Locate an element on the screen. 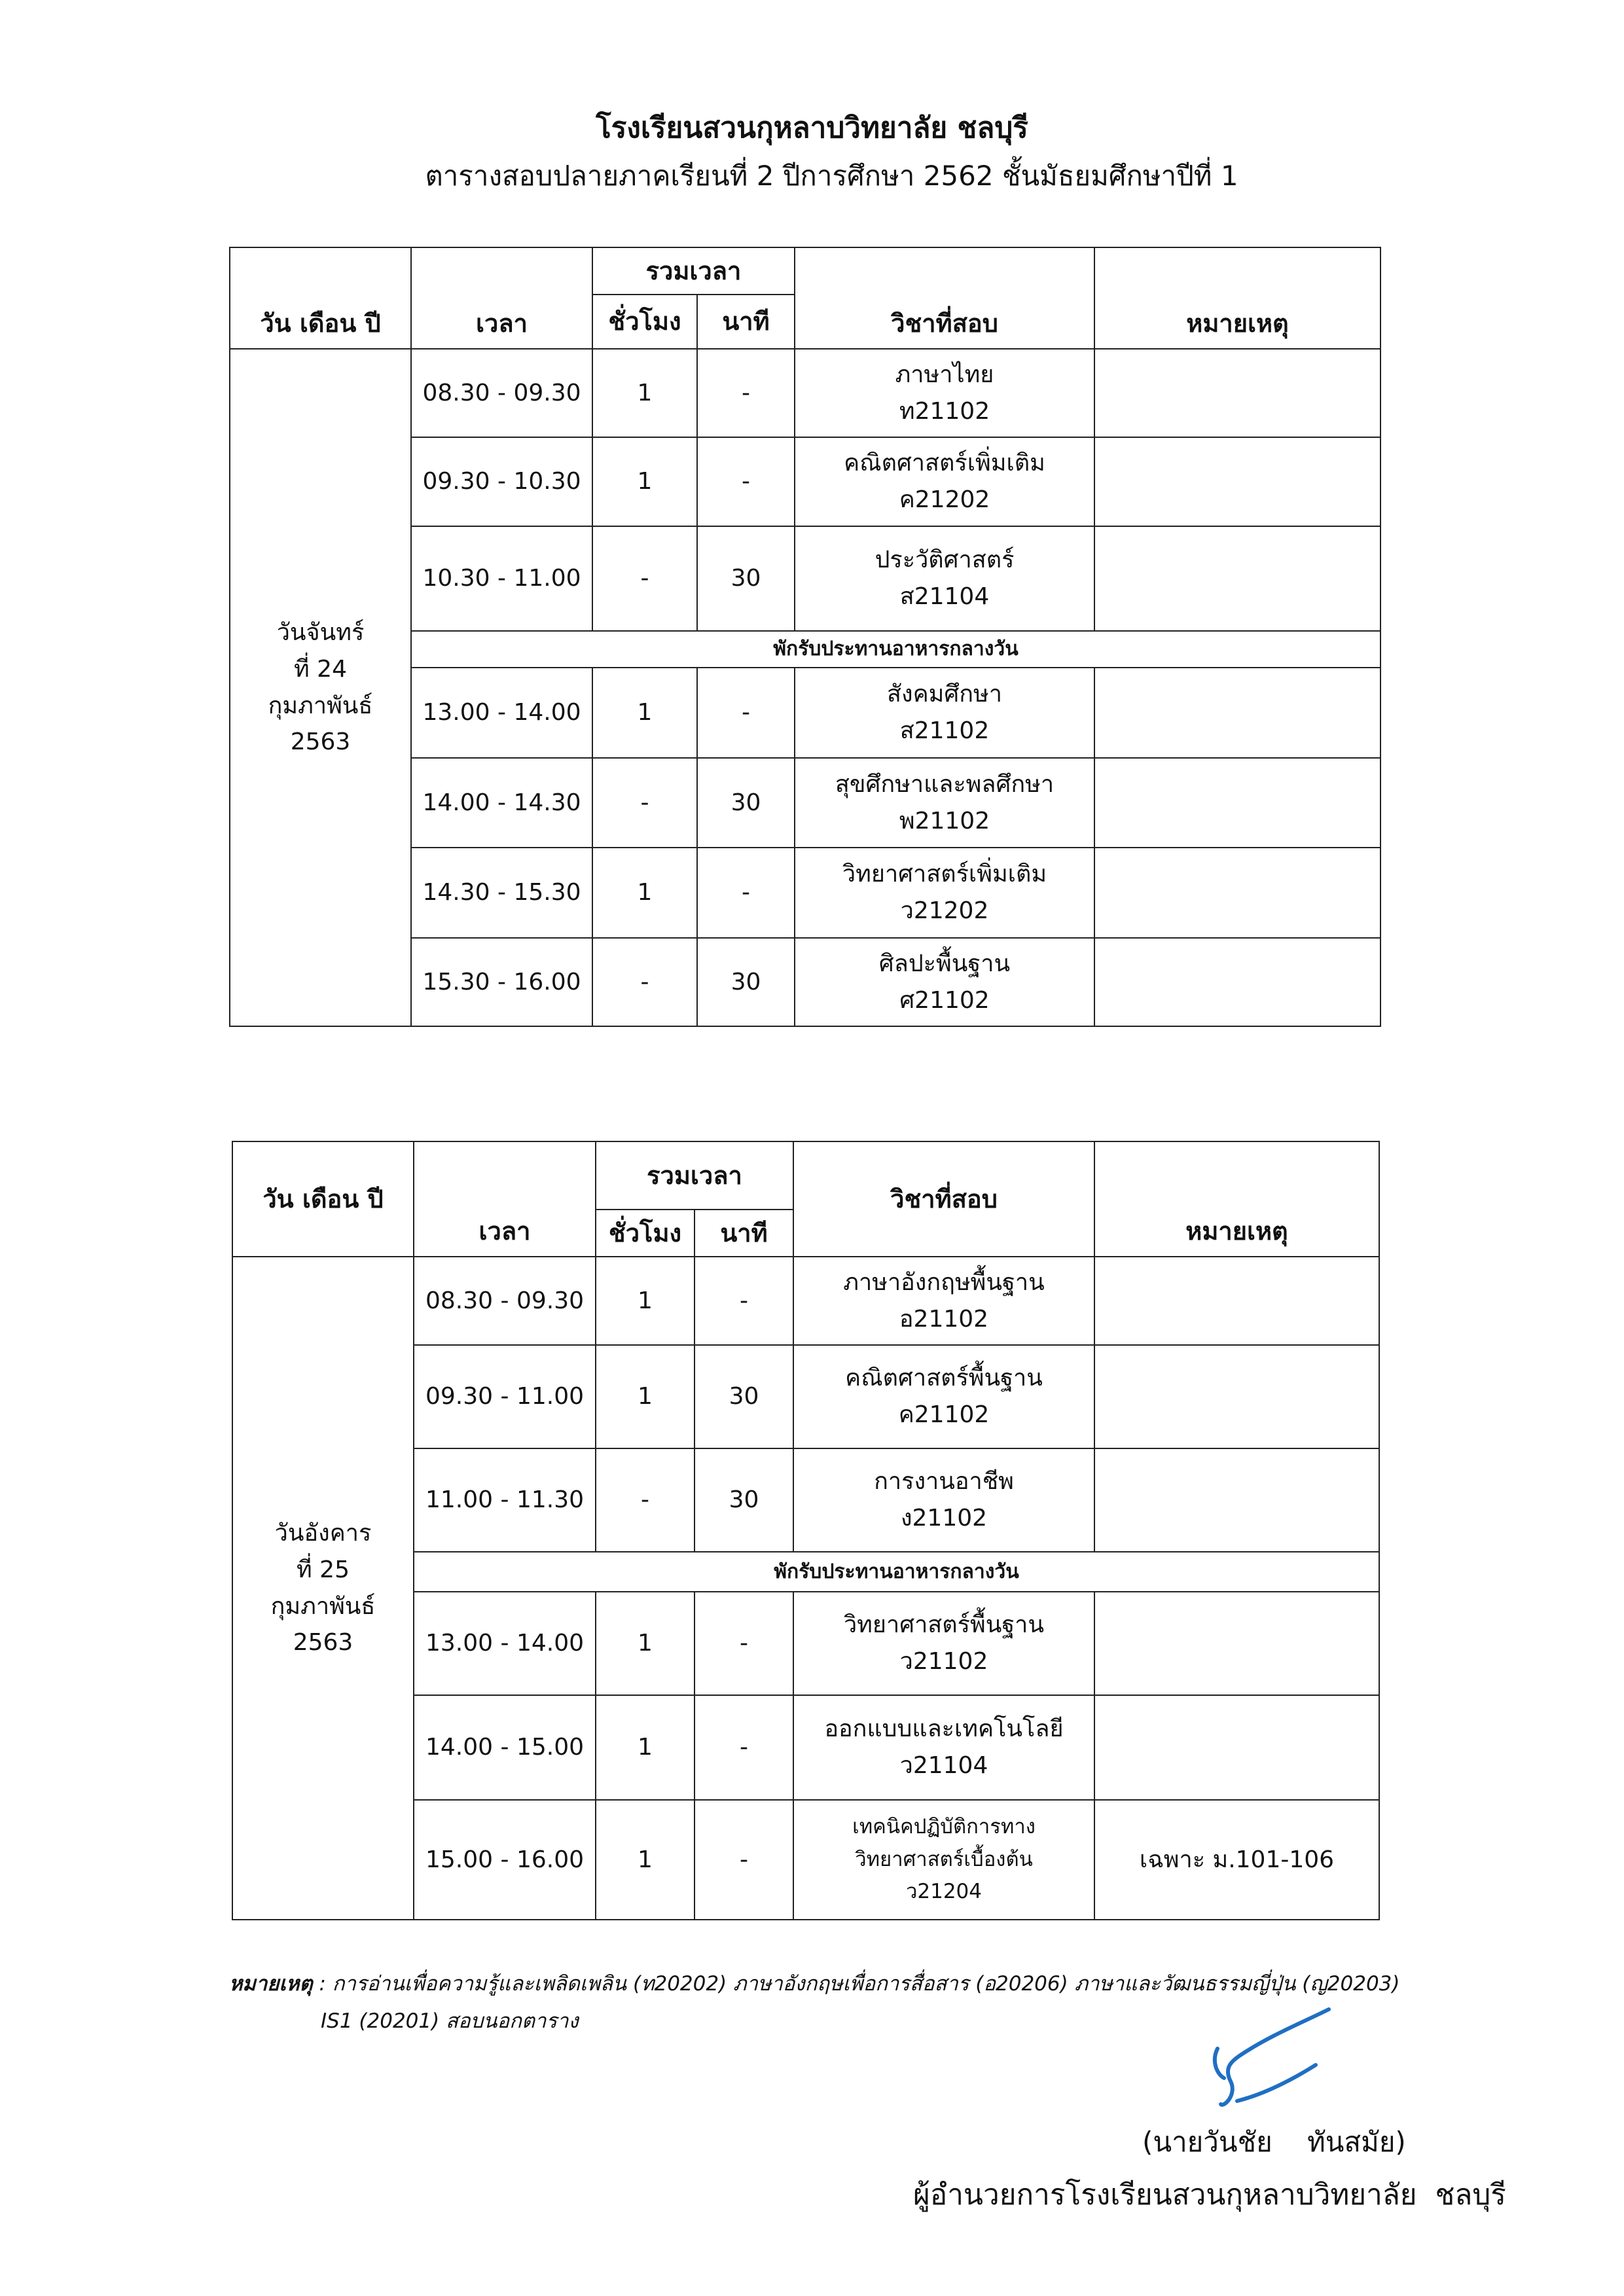  table-row: 14.00 - 14.30-30 สุขศึกษาและพลศึกษา พ21102 is located at coordinates (805, 802).